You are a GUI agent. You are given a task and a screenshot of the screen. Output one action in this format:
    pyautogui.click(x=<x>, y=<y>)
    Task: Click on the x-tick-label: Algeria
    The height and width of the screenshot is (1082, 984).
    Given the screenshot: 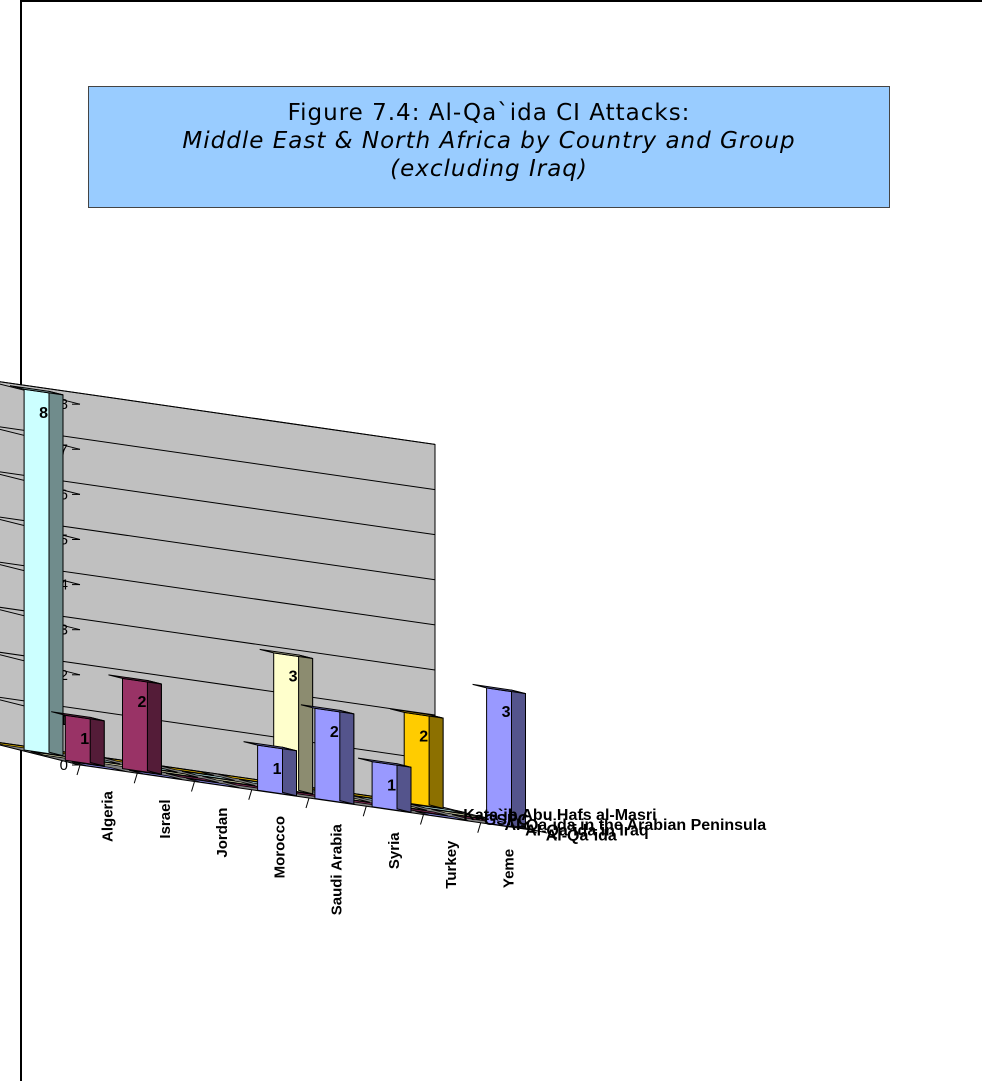 What is the action you would take?
    pyautogui.click(x=108, y=816)
    